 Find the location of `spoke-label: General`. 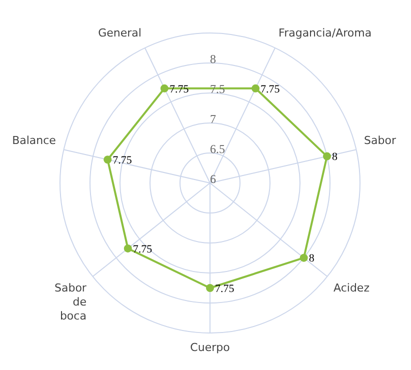

spoke-label: General is located at coordinates (120, 33).